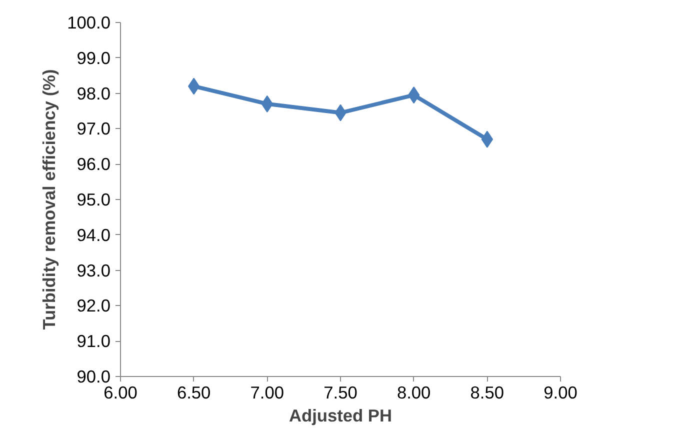 The width and height of the screenshot is (691, 436). I want to click on y-tick-label: 98.0, so click(93, 93).